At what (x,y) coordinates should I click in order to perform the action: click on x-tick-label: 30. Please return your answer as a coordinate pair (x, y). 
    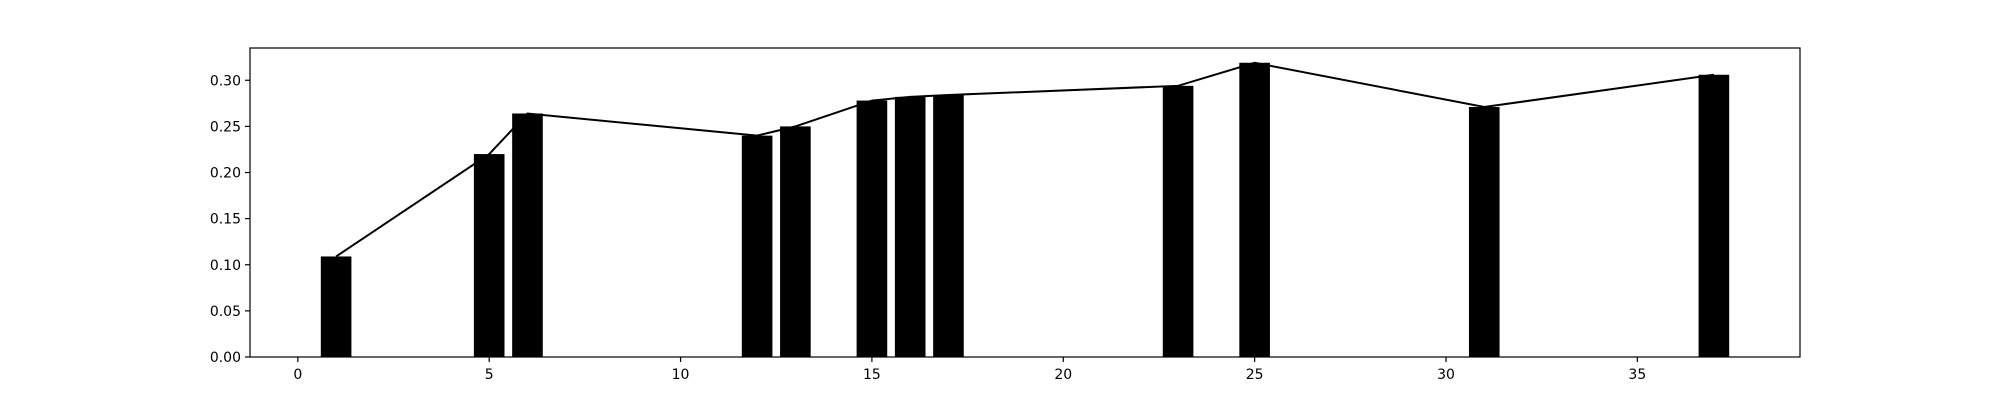
    Looking at the image, I should click on (1446, 375).